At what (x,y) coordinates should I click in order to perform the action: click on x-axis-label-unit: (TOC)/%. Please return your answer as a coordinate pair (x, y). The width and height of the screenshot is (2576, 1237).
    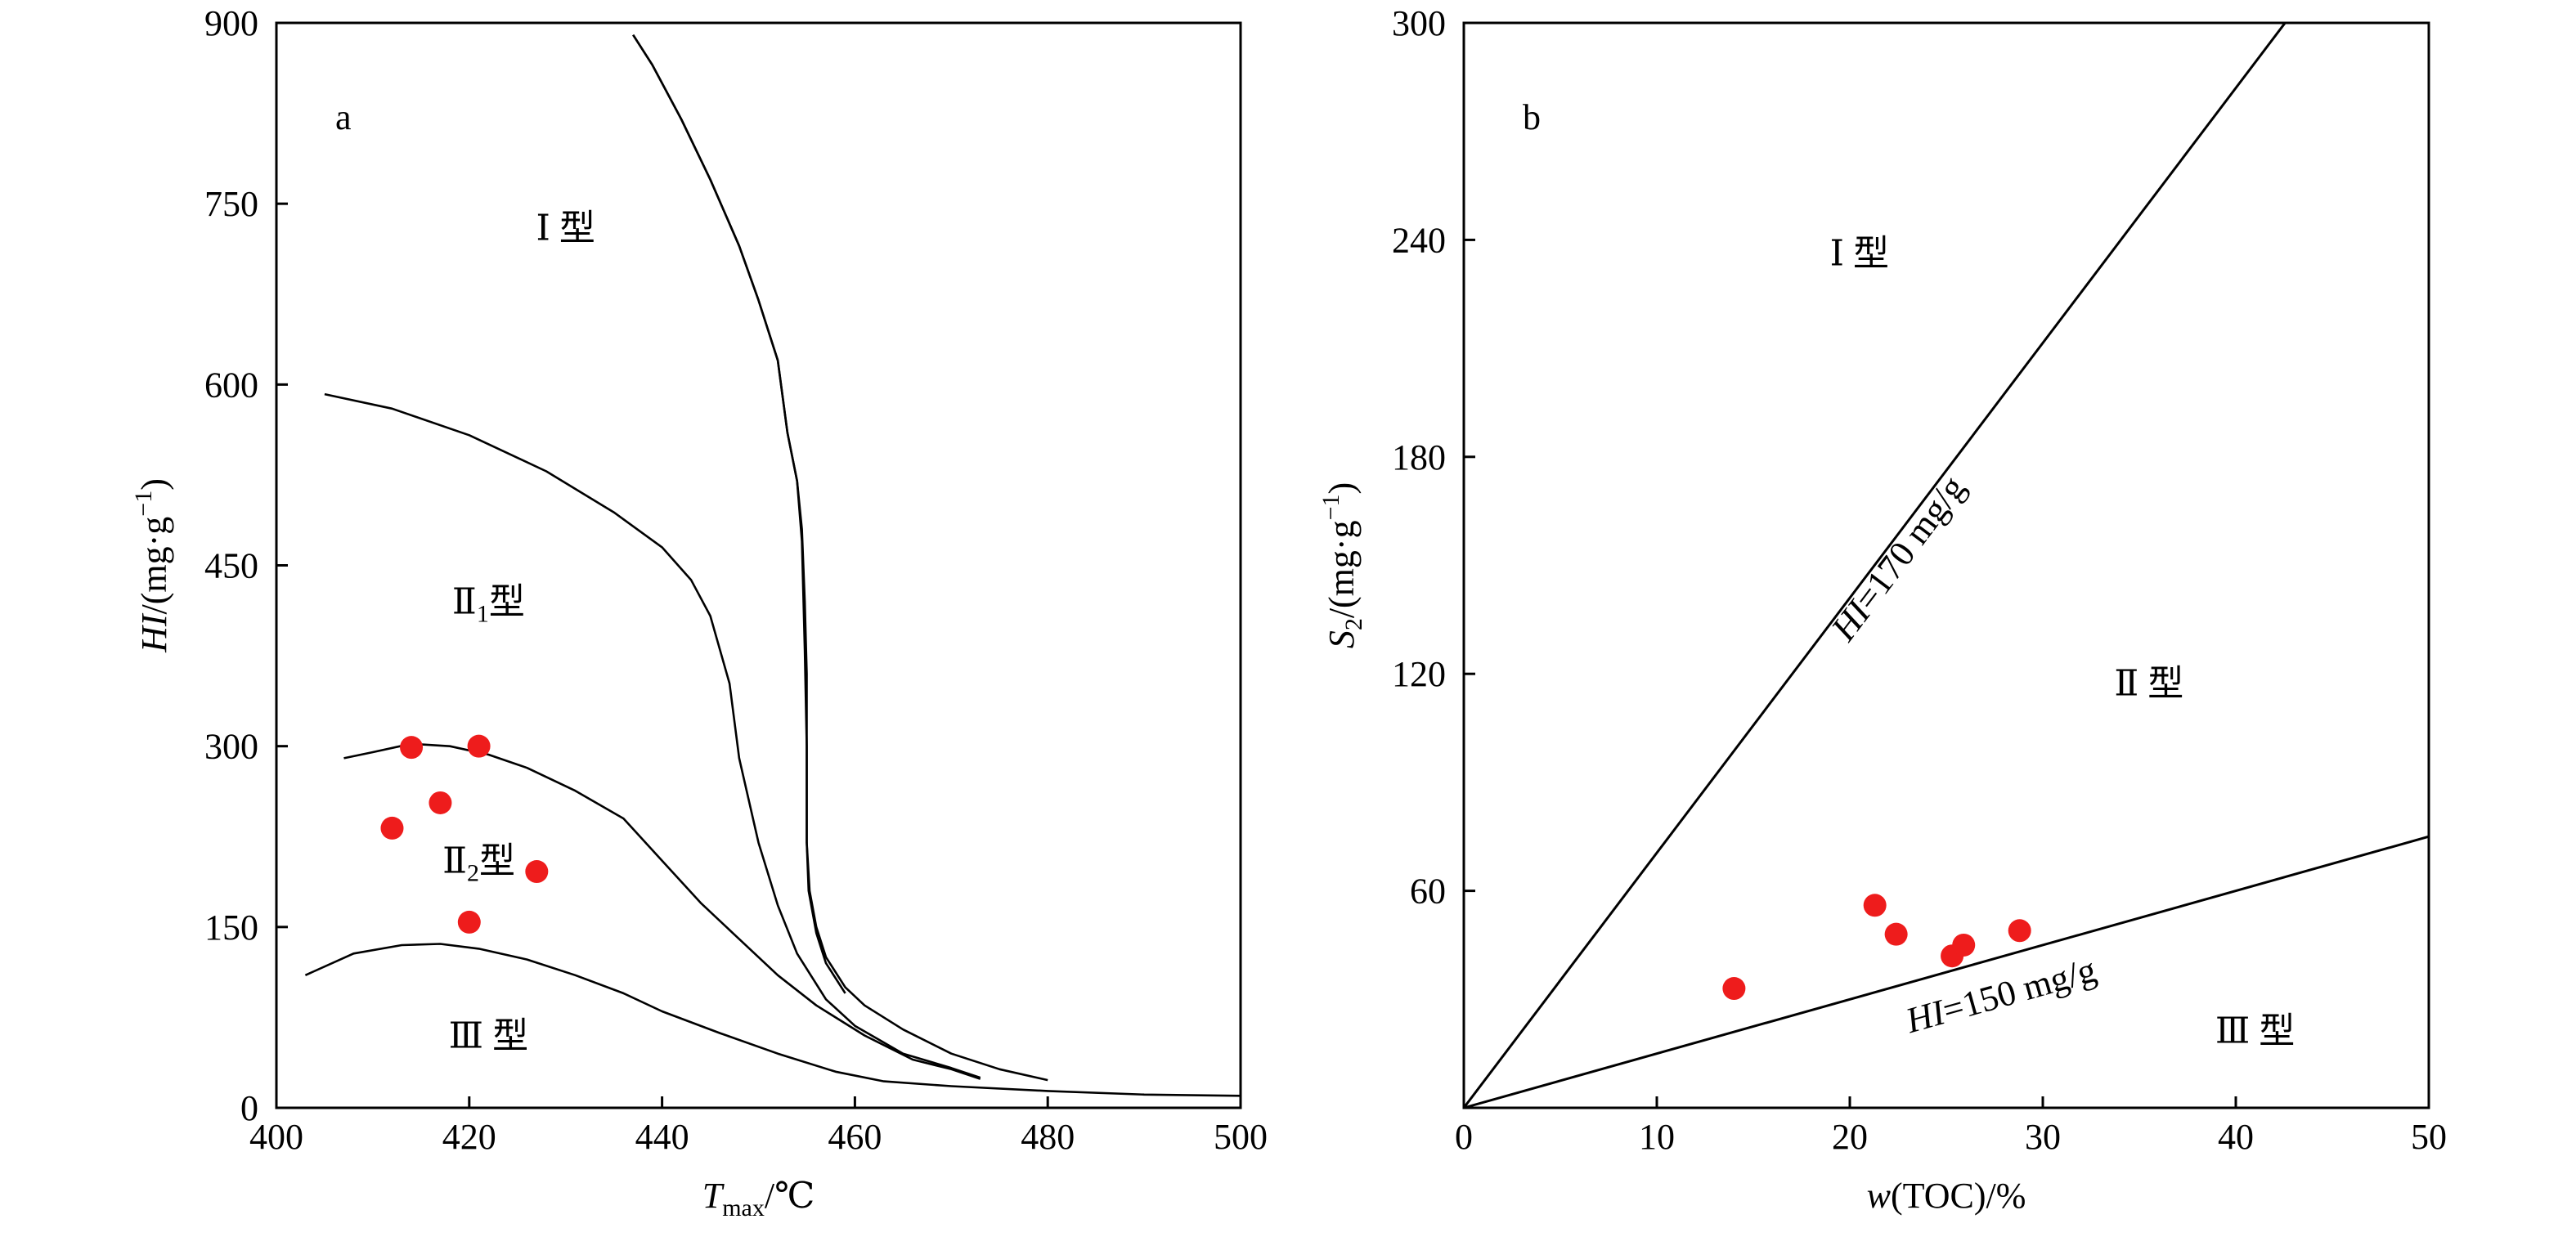
    Looking at the image, I should click on (1959, 1196).